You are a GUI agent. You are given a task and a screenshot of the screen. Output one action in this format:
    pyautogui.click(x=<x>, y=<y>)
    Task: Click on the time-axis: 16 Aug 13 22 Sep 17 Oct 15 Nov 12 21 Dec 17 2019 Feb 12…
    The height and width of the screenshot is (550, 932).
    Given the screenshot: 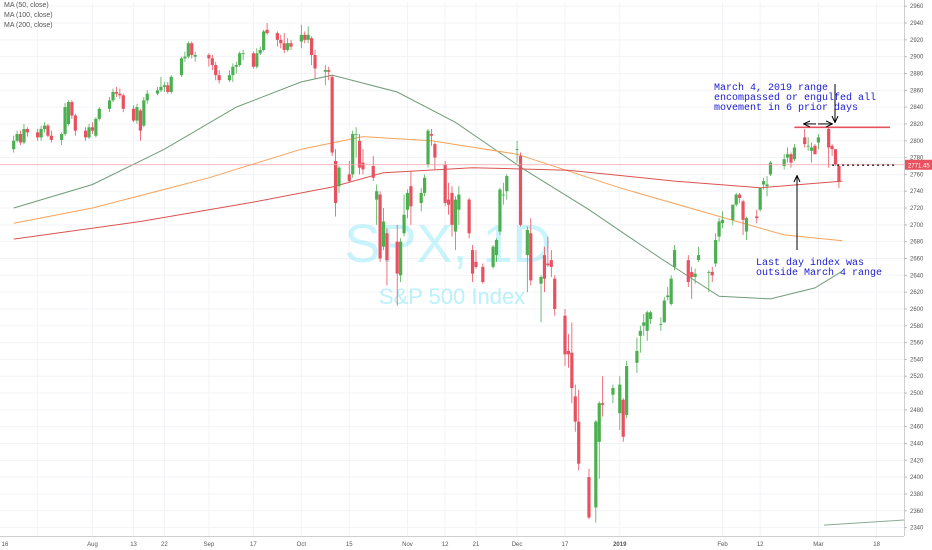 What is the action you would take?
    pyautogui.click(x=452, y=542)
    